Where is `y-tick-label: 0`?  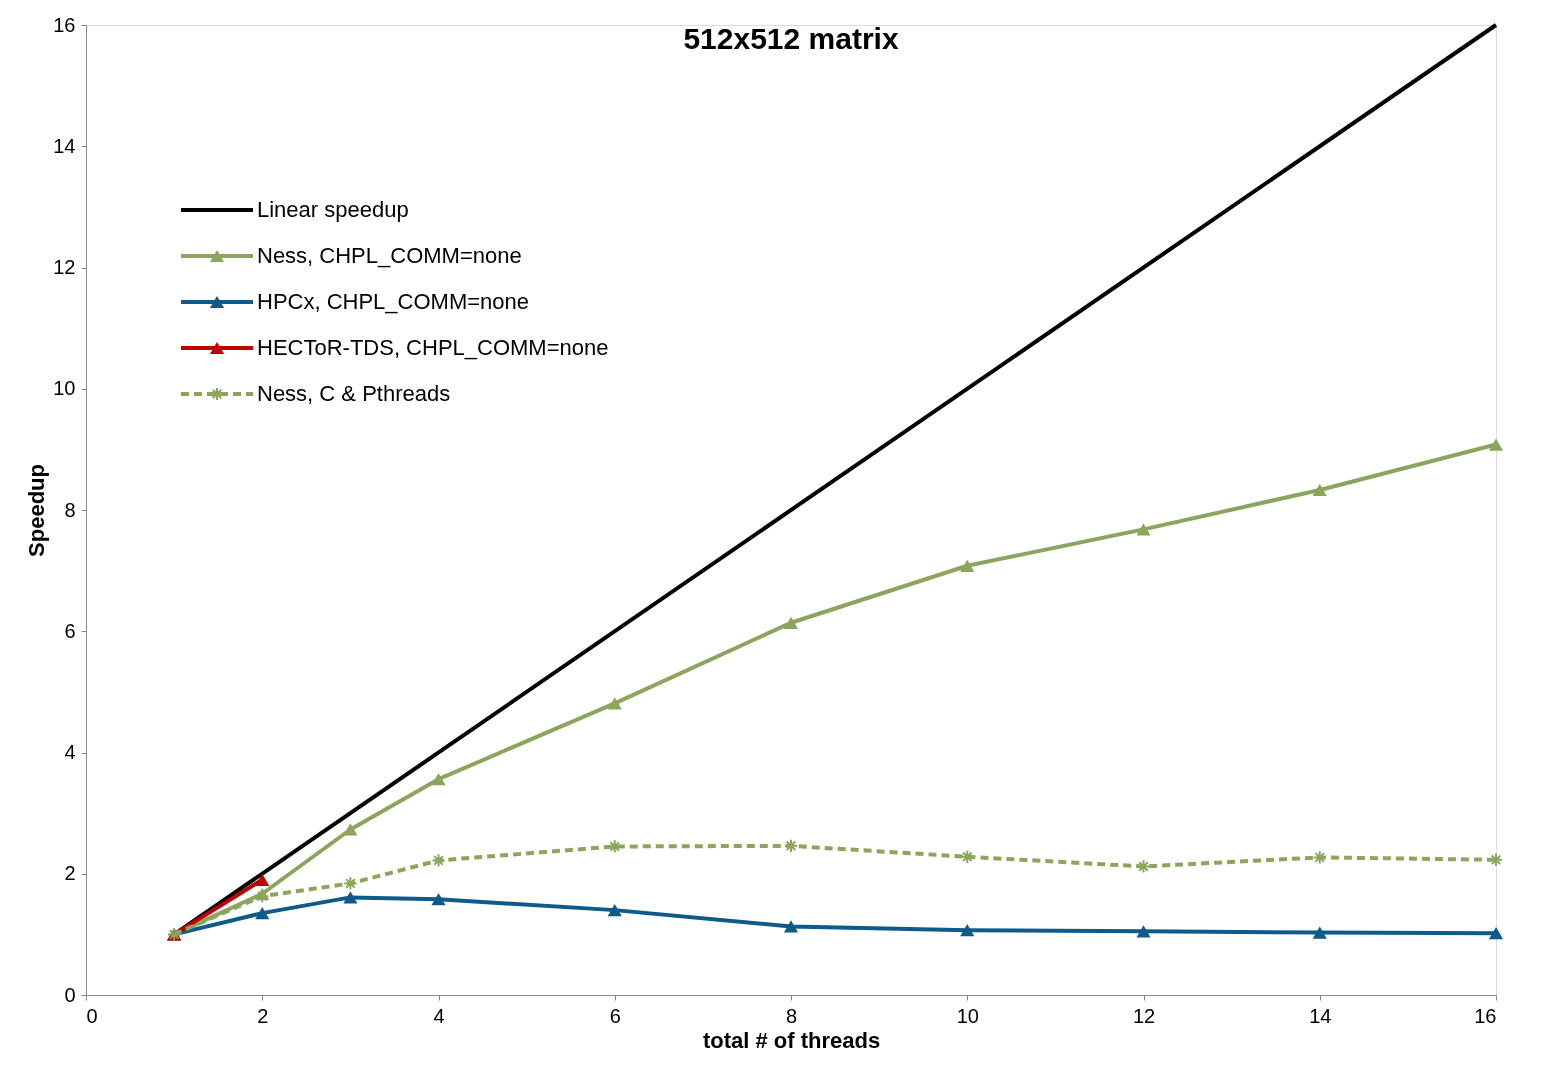 y-tick-label: 0 is located at coordinates (70, 994).